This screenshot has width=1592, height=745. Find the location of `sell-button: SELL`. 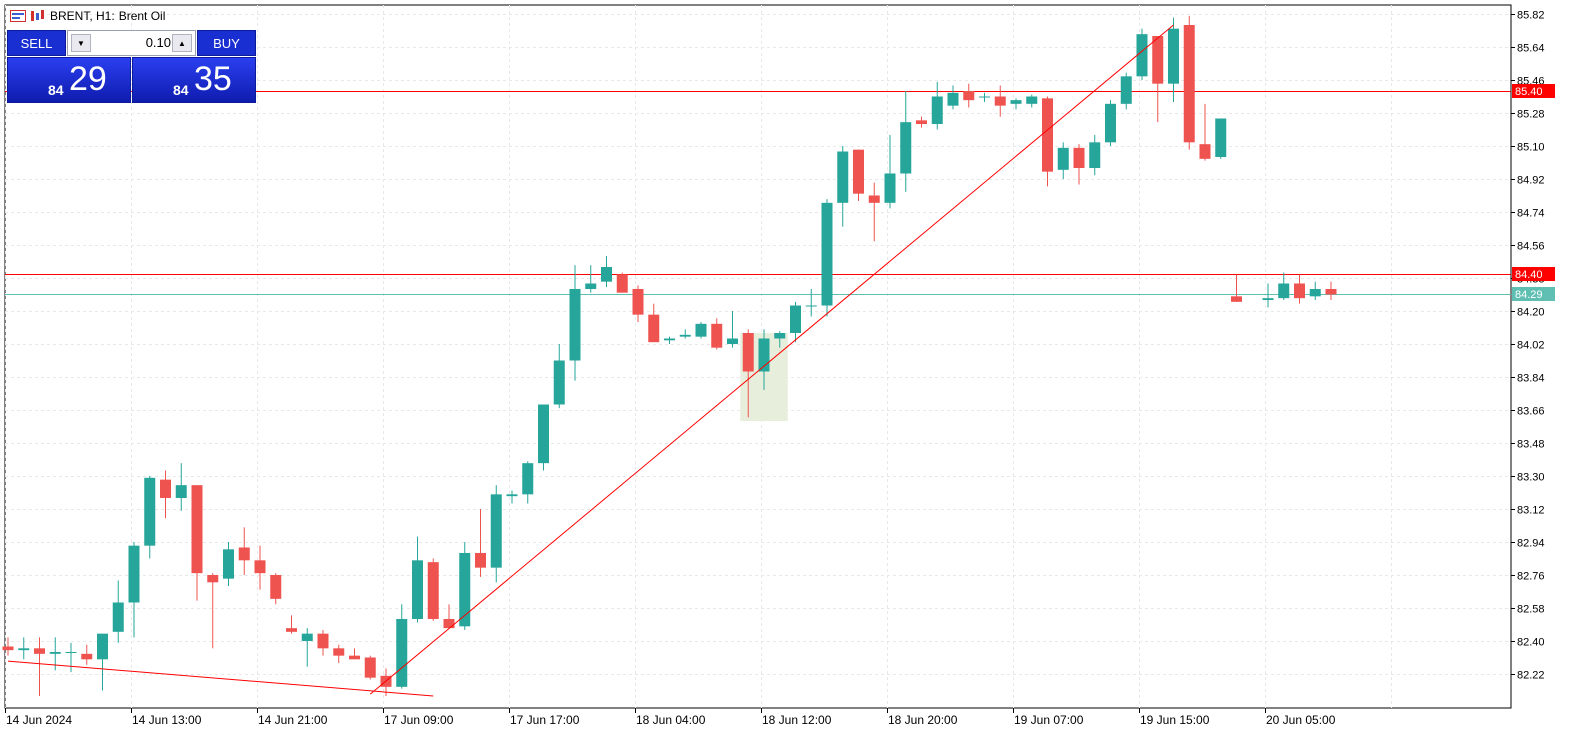

sell-button: SELL is located at coordinates (36, 43).